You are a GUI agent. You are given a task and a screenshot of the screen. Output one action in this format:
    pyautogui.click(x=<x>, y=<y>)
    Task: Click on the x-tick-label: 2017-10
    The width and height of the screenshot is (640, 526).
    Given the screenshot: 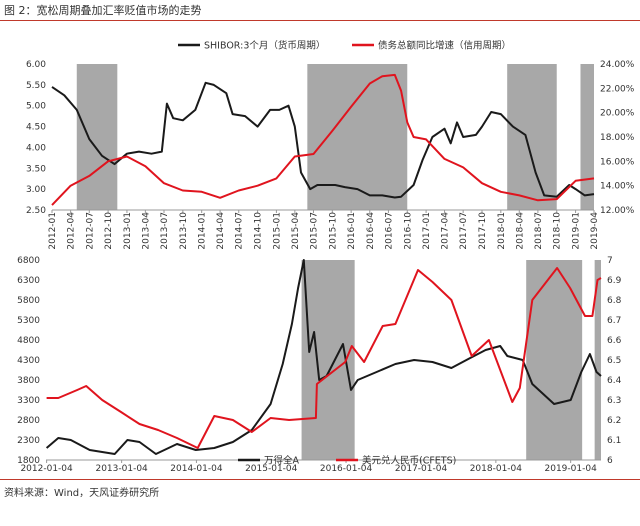 What is the action you would take?
    pyautogui.click(x=483, y=231)
    